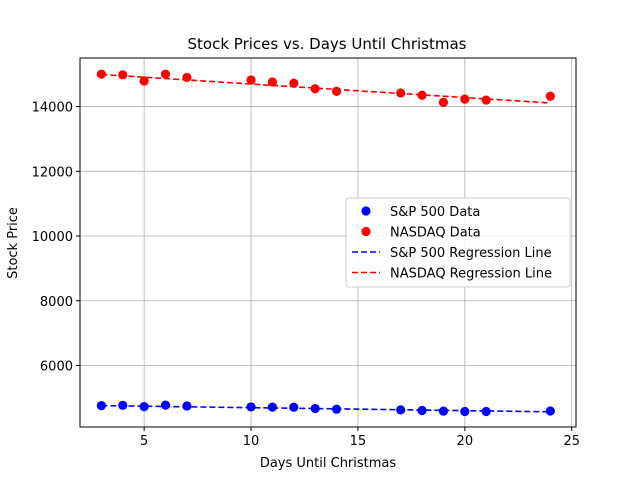 This screenshot has height=480, width=640. Describe the element at coordinates (13, 243) in the screenshot. I see `y-axis-label: Stock Price` at that location.